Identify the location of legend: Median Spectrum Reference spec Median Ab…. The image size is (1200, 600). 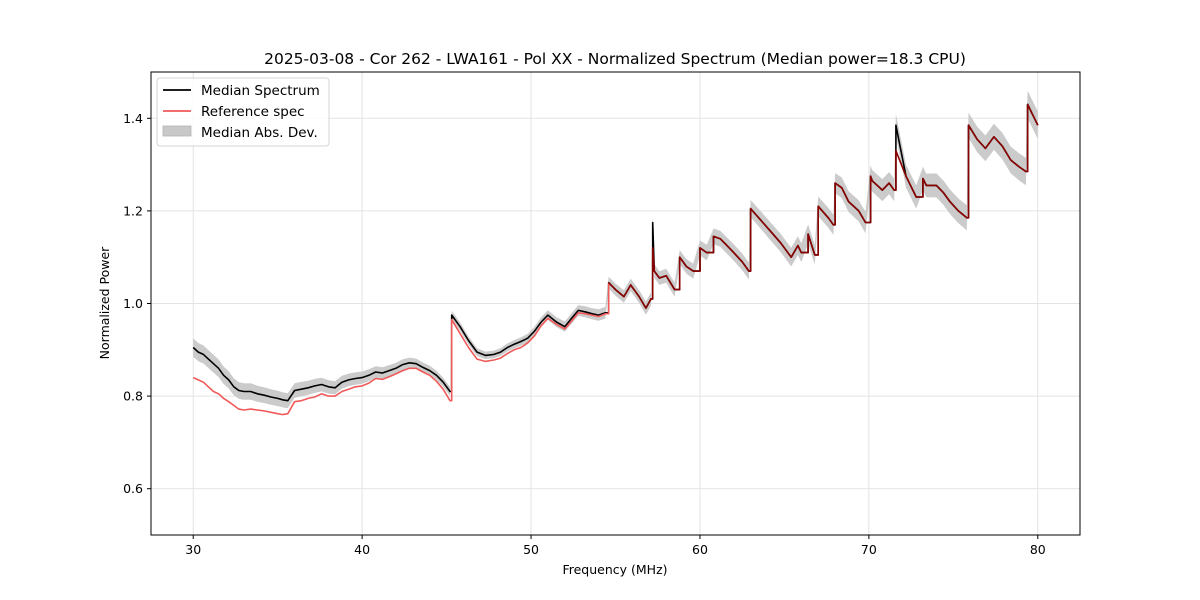
(243, 112).